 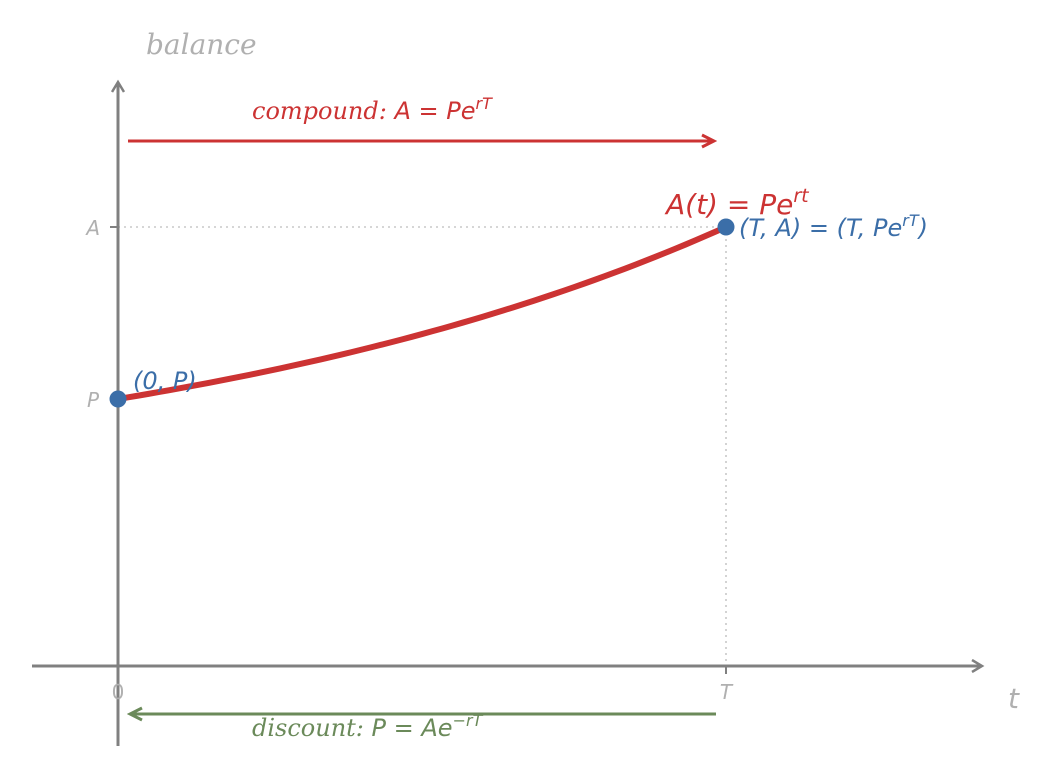 What do you see at coordinates (201, 44) in the screenshot?
I see `y-axis-label: balance` at bounding box center [201, 44].